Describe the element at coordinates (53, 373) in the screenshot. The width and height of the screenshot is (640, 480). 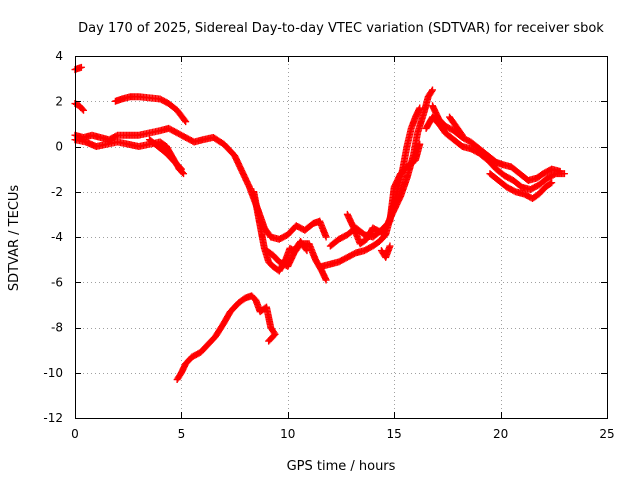
I see `y-tick-label: -10` at that location.